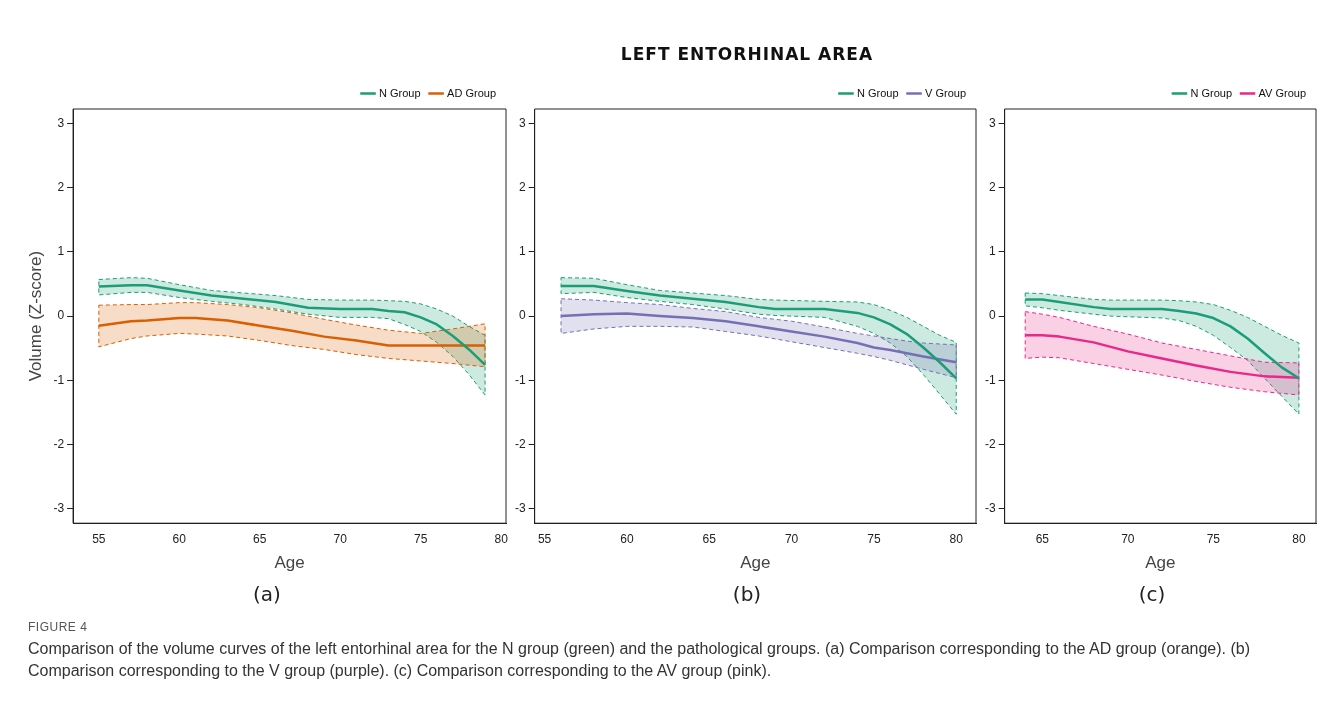  What do you see at coordinates (1282, 92) in the screenshot?
I see `legend-label: AV Group` at bounding box center [1282, 92].